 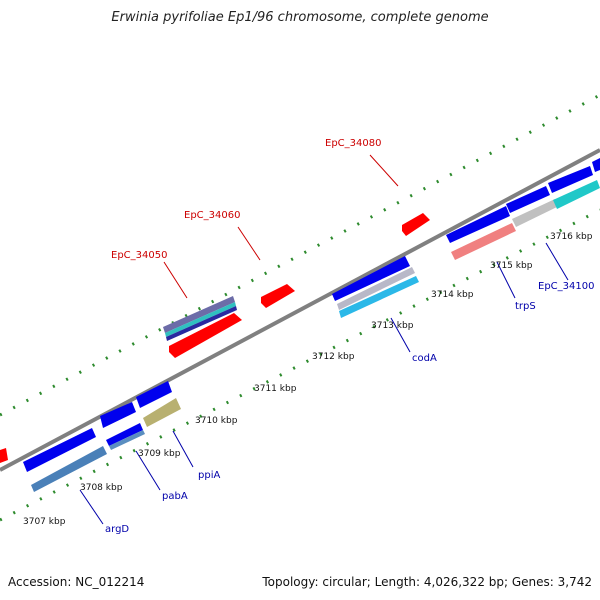 What do you see at coordinates (535, 213) in the screenshot?
I see `feature-gene-gray` at bounding box center [535, 213].